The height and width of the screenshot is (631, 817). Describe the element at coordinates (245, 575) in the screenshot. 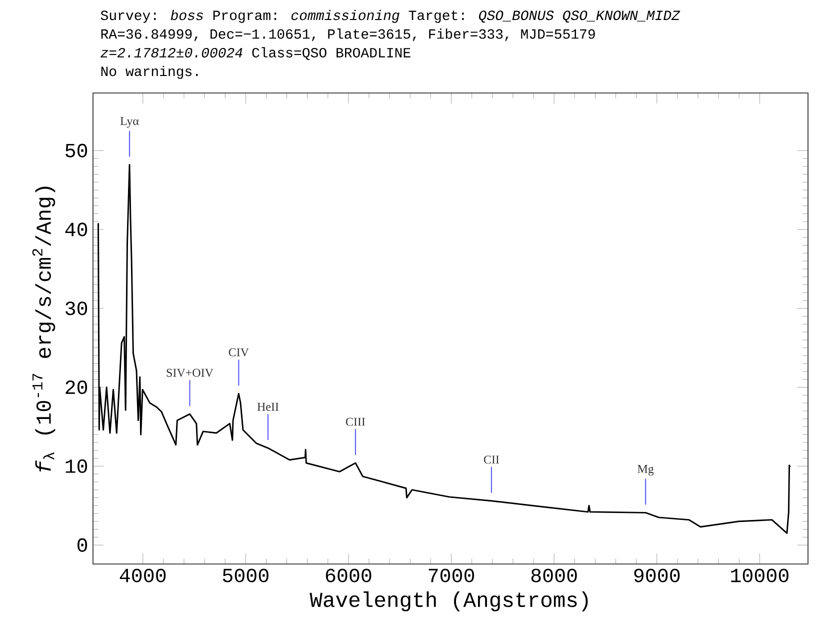

I see `x-tick-label: 5000` at that location.